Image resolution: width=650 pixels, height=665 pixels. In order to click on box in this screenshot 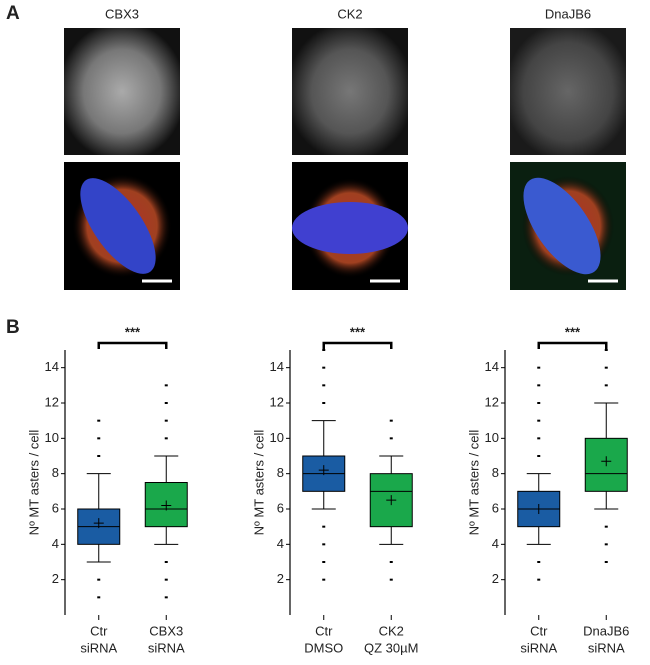, I will do `click(606, 464)`.